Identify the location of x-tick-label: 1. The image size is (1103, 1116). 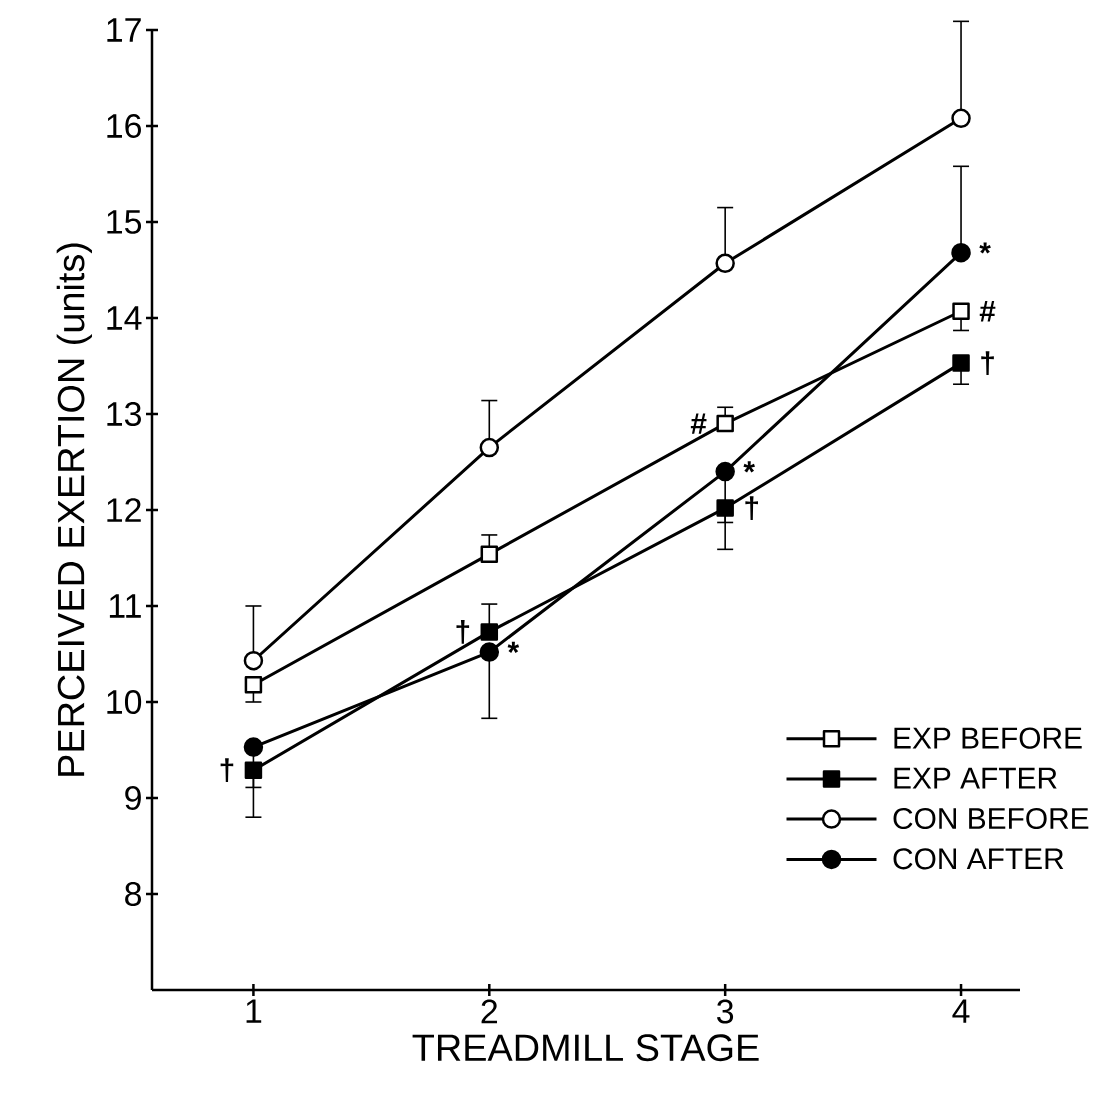
(254, 1011).